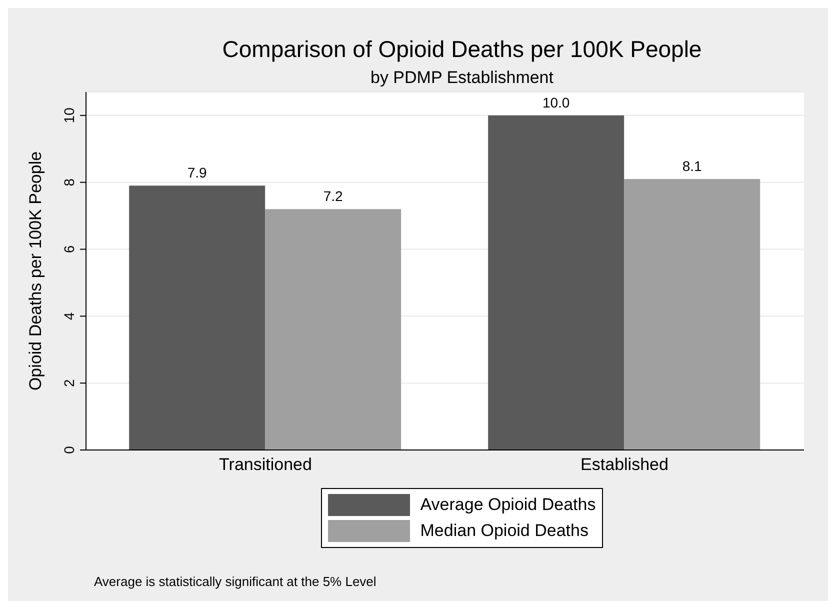 The height and width of the screenshot is (609, 836). I want to click on y-axis-title: Opioid Deaths per 100K People, so click(36, 271).